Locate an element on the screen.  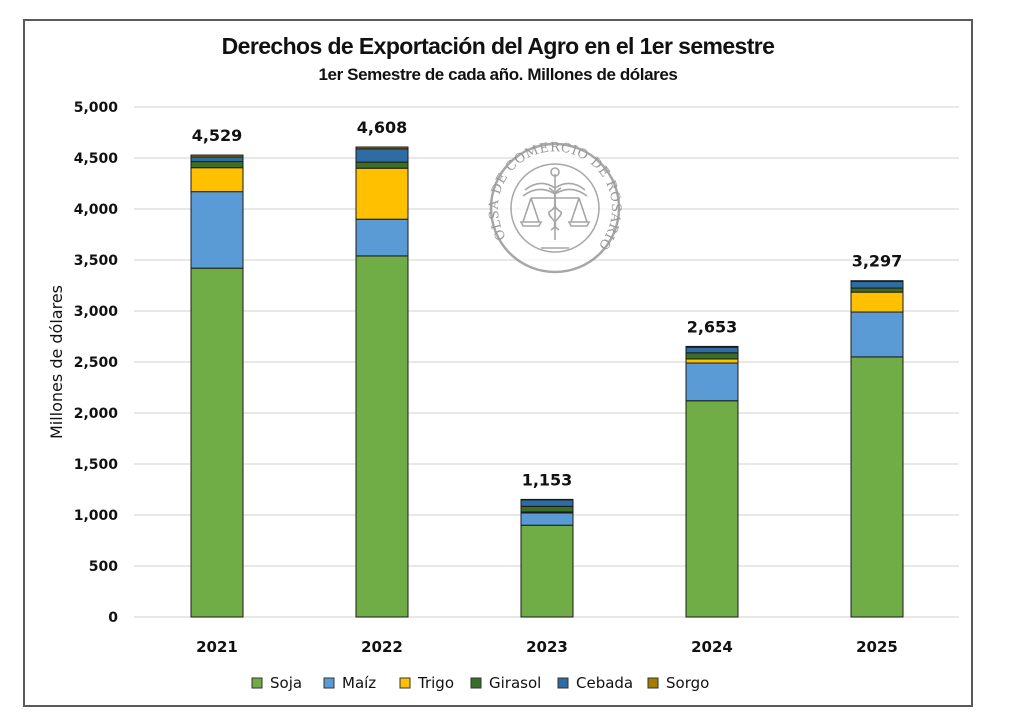
legend-item-trigo: Trigo is located at coordinates (426, 683).